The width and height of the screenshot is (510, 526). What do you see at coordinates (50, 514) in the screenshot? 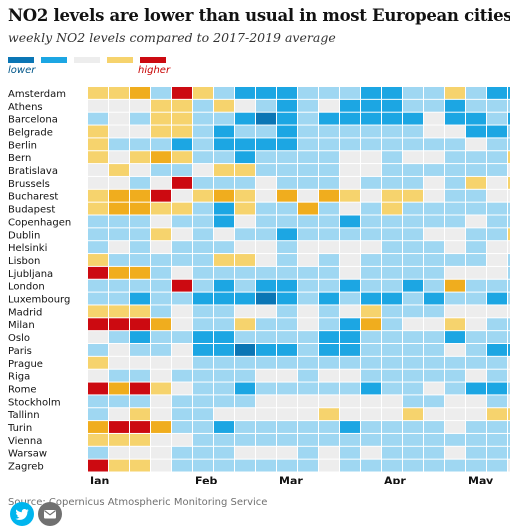
I see `email-share-button` at bounding box center [50, 514].